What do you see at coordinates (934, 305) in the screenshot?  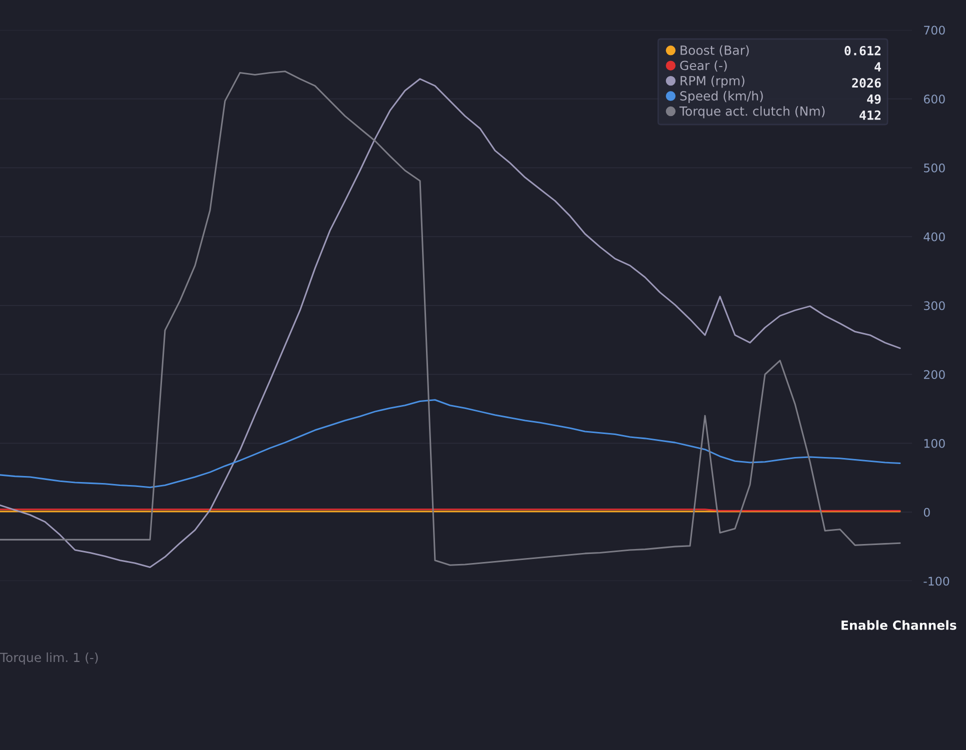 I see `y-tick-label: 300` at bounding box center [934, 305].